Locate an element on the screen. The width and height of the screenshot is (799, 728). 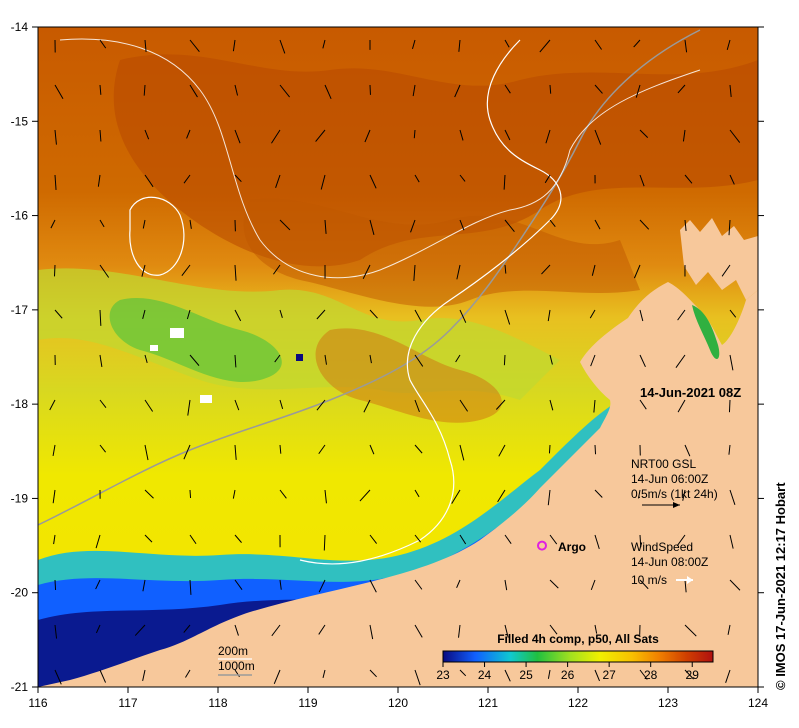
coastal-islands is located at coordinates (719, 259).